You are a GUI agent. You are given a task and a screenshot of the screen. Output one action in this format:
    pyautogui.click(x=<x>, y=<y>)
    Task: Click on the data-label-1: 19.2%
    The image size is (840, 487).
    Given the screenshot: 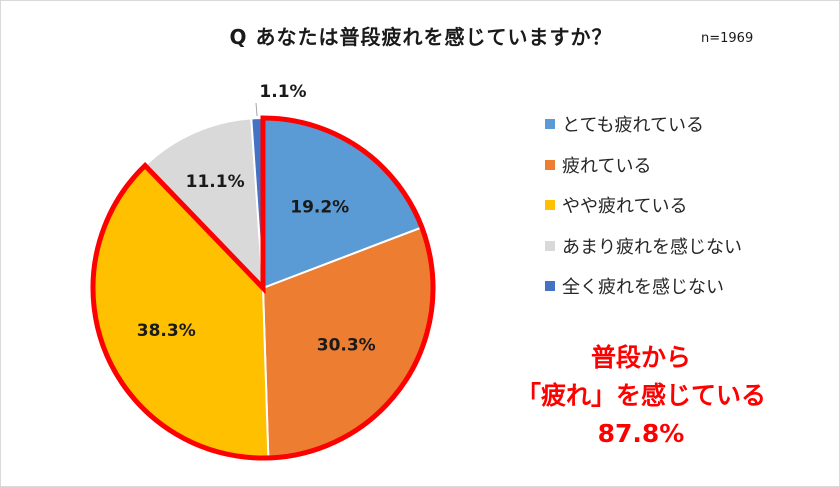 What is the action you would take?
    pyautogui.click(x=319, y=208)
    